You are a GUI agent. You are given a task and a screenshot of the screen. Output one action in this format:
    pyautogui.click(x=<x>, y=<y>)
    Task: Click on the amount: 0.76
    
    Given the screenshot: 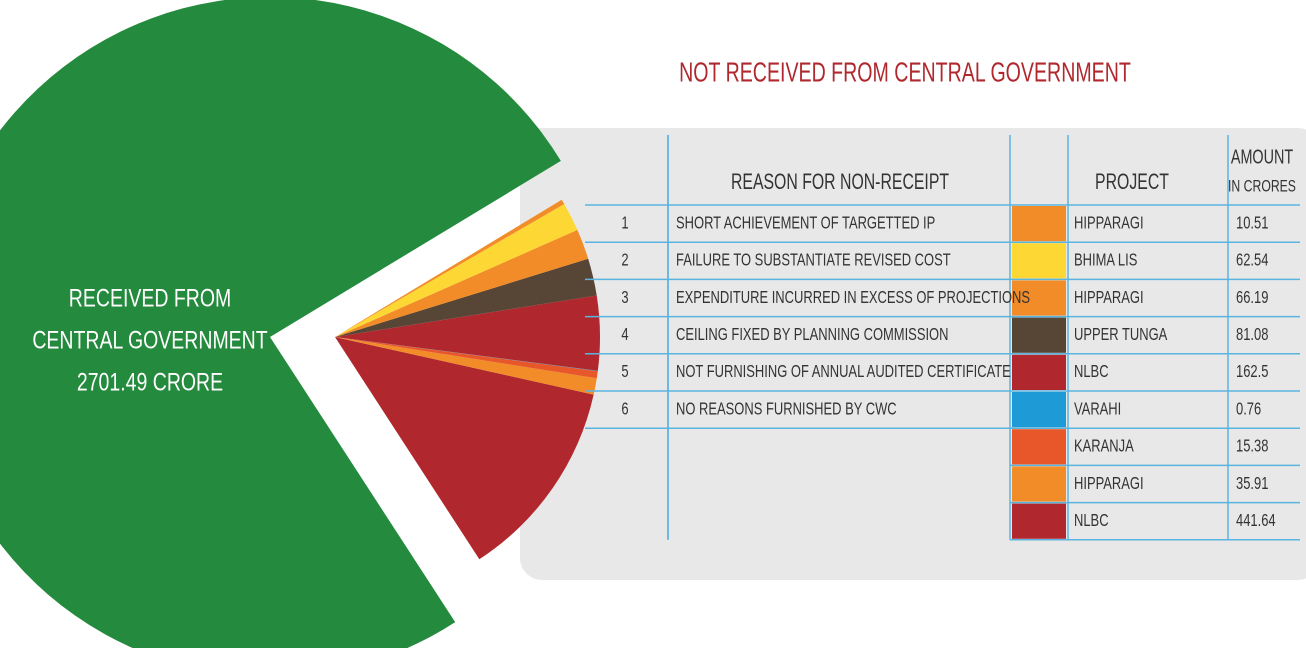 What is the action you would take?
    pyautogui.click(x=1248, y=409)
    